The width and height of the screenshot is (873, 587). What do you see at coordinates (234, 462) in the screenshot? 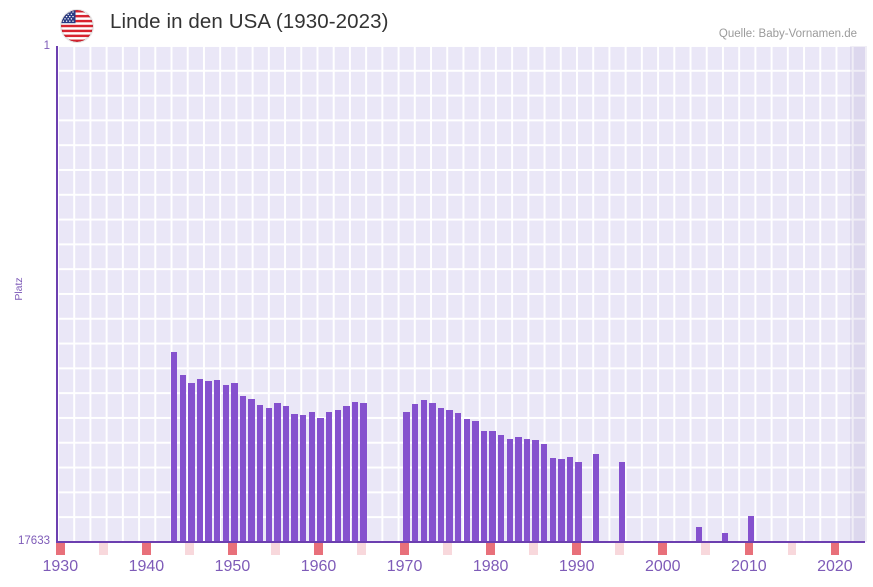
I see `bar-1950` at bounding box center [234, 462].